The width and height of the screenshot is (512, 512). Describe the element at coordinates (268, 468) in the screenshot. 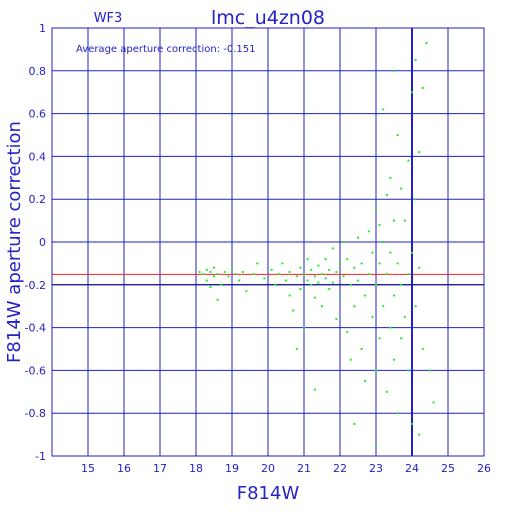

I see `x-tick-label: 20` at that location.